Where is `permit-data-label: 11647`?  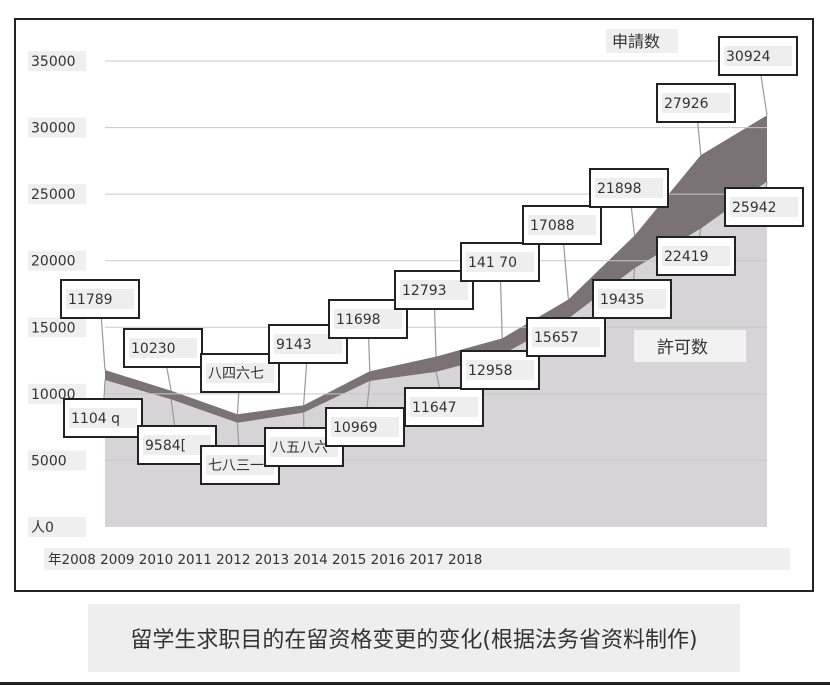
permit-data-label: 11647 is located at coordinates (434, 408).